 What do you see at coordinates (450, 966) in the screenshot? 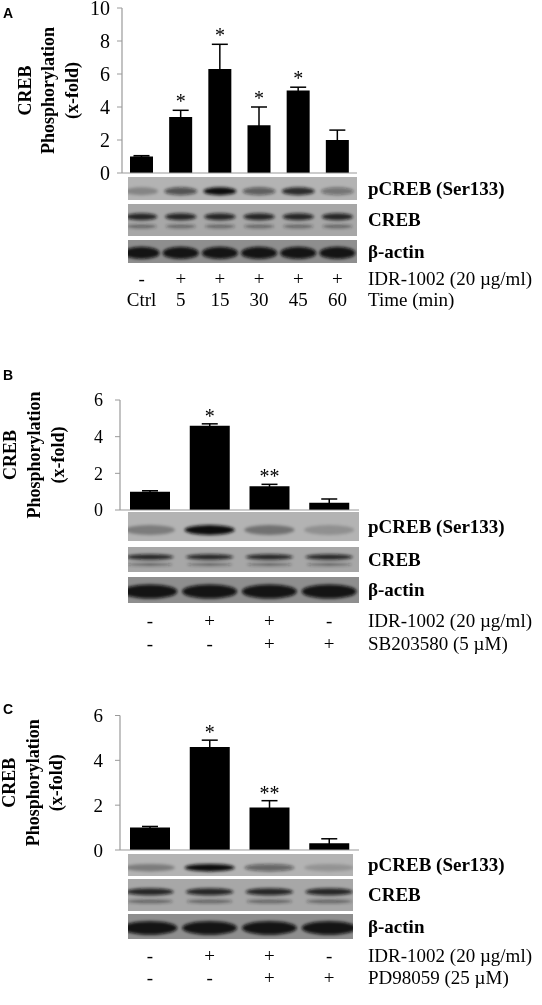
I see `x-axis-title: IDR-1002 (20 µg/ml) PD98059 (25 µM)` at bounding box center [450, 966].